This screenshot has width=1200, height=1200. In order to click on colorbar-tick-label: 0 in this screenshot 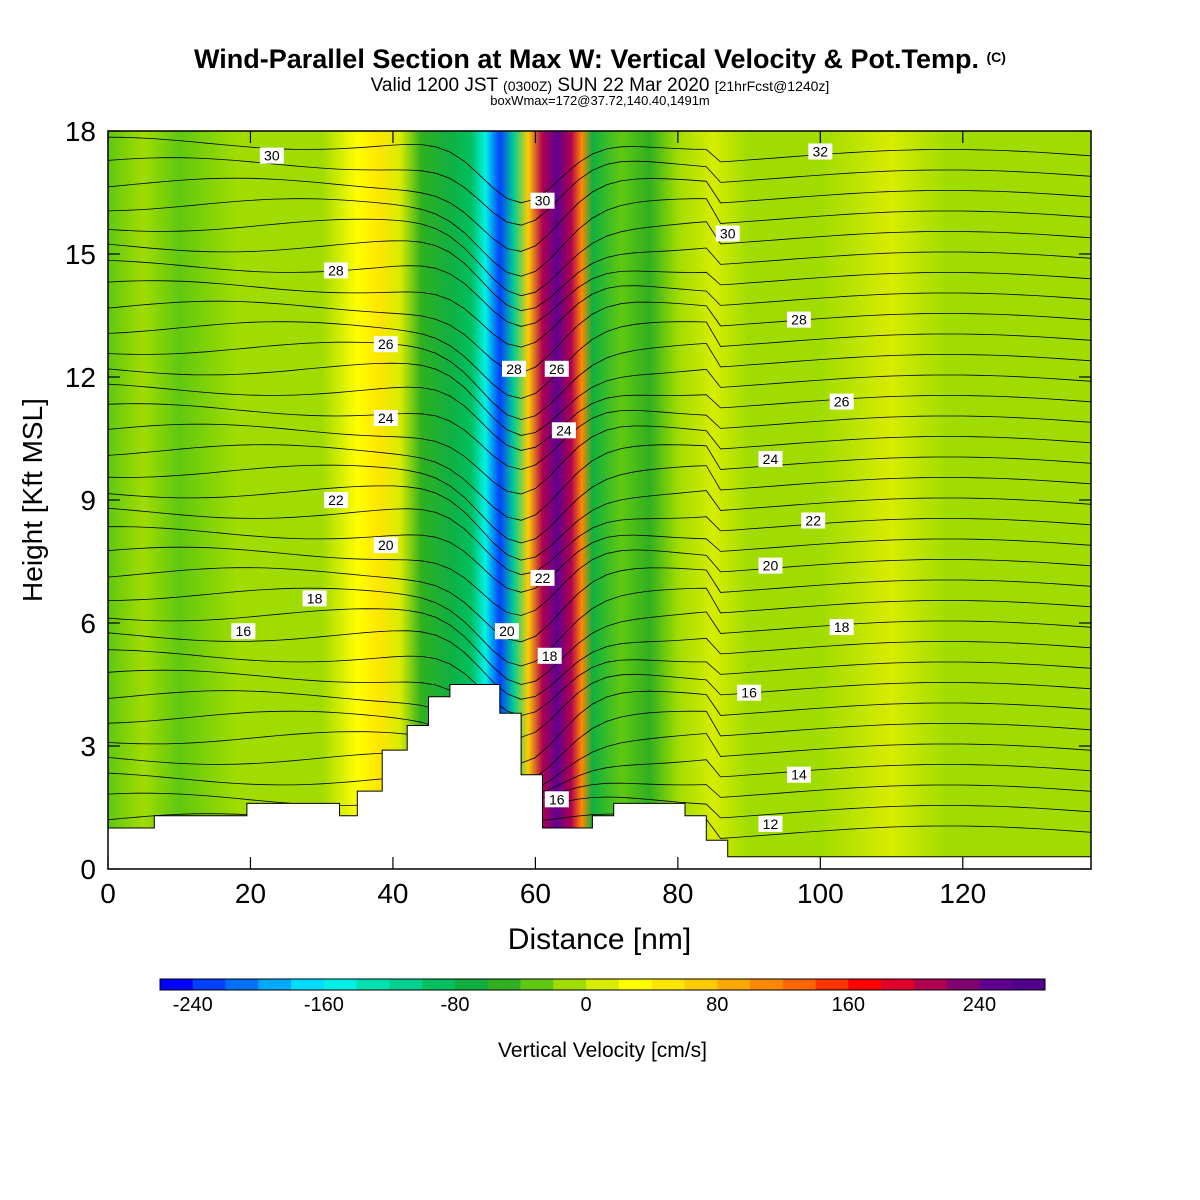, I will do `click(586, 1005)`.